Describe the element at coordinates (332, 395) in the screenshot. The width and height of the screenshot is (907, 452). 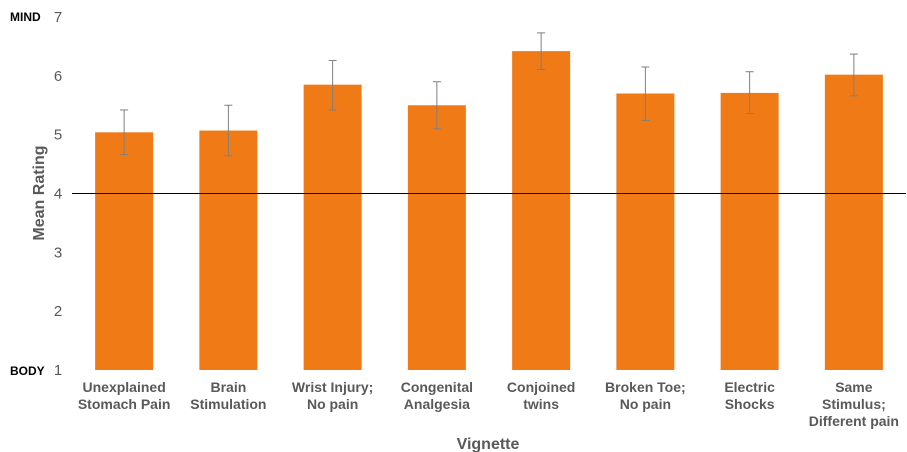
I see `x-tick-label: Wrist Injury; No pain` at that location.